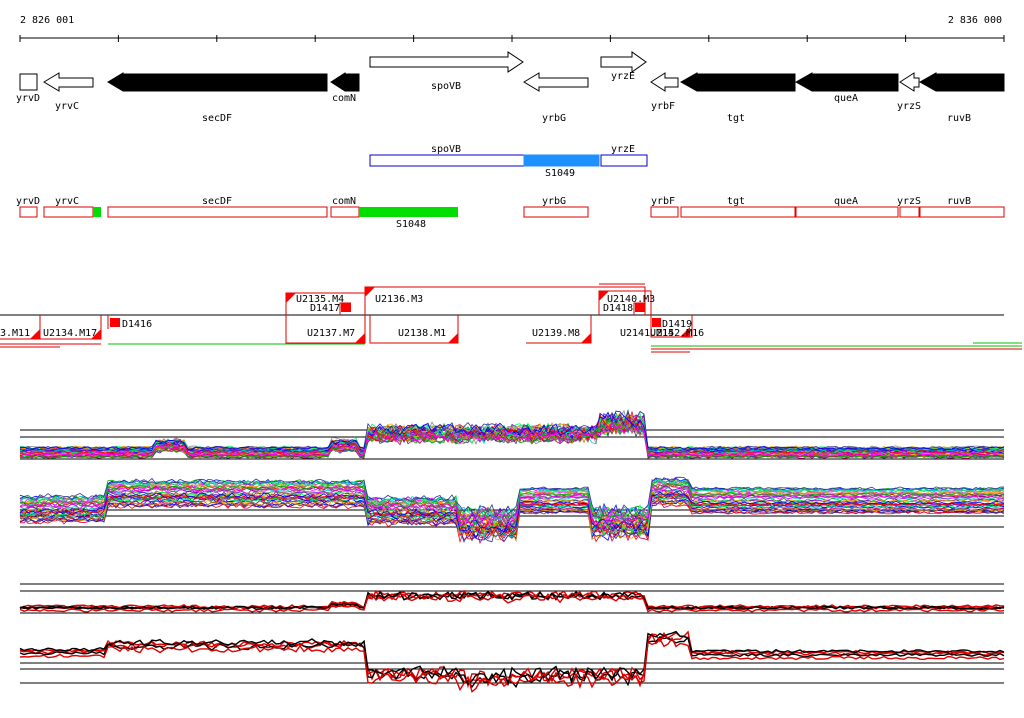 The width and height of the screenshot is (1024, 718). Describe the element at coordinates (975, 20) in the screenshot. I see `end-coordinate: 2 836 000` at that location.